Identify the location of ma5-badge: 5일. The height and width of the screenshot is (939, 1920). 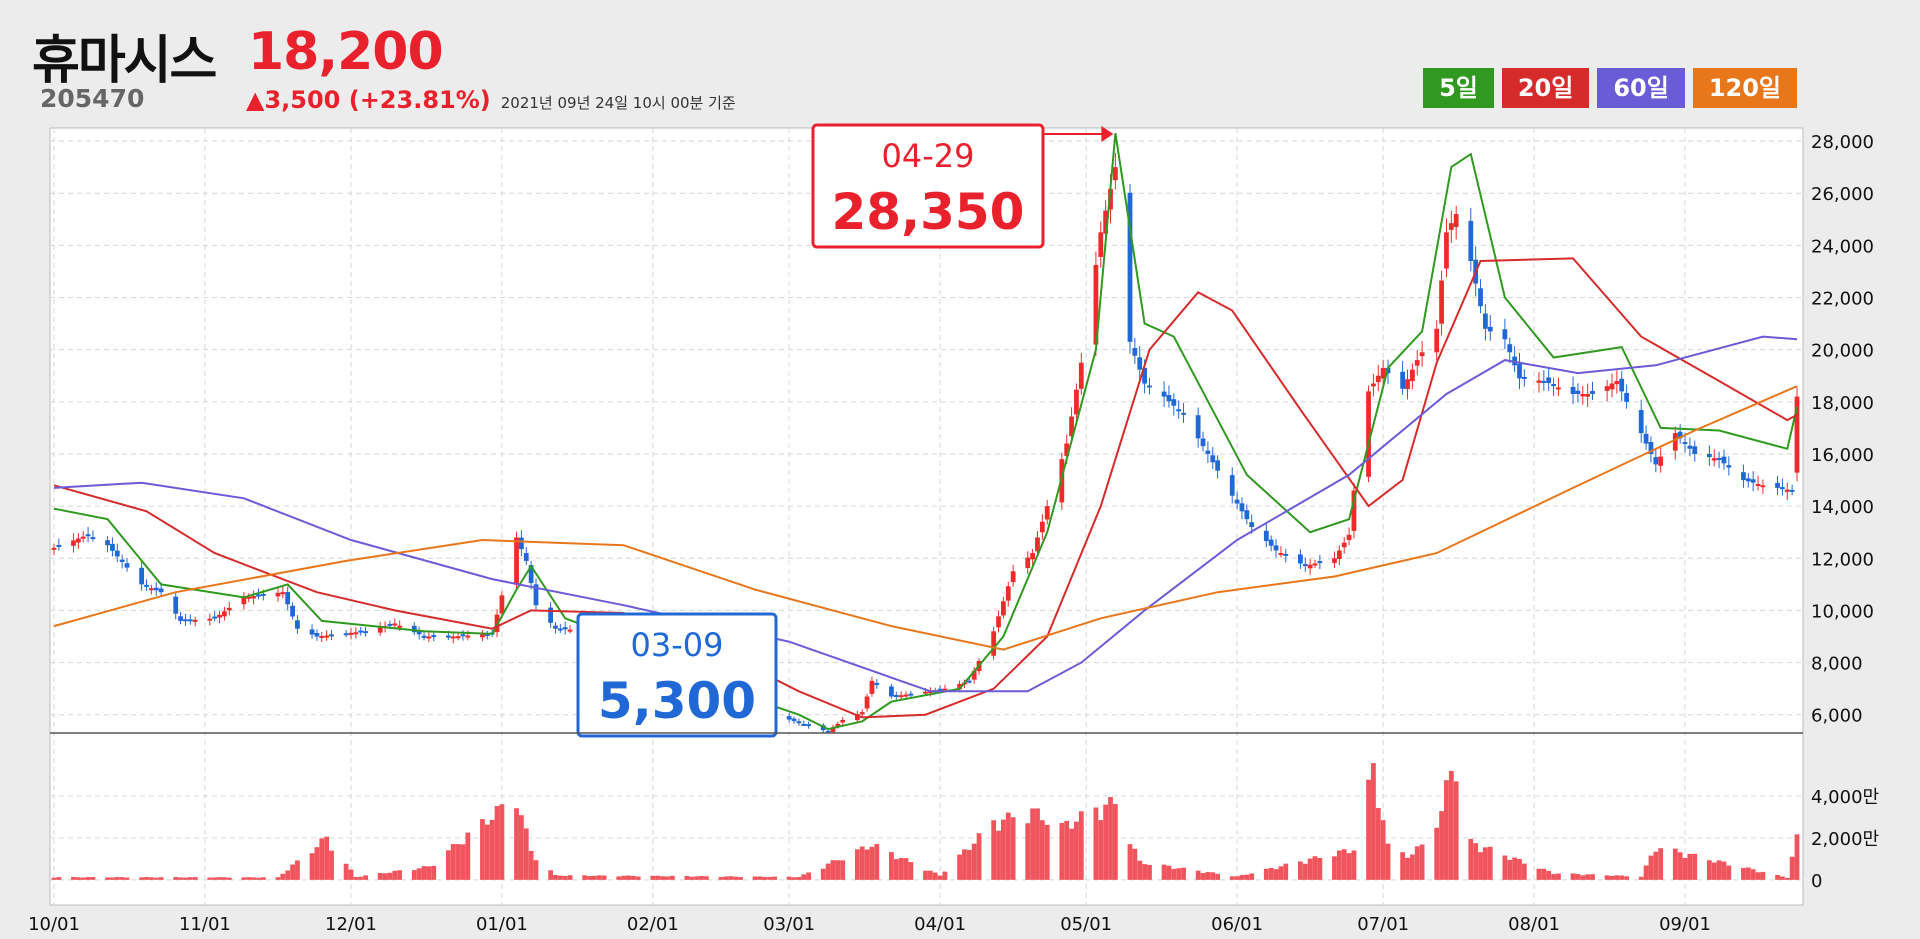
(1458, 88).